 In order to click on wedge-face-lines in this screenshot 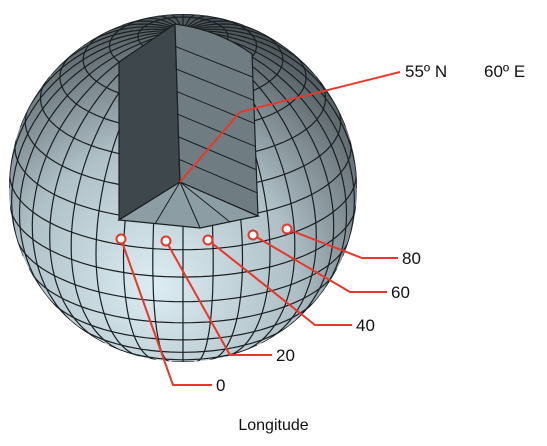, I will do `click(206, 137)`.